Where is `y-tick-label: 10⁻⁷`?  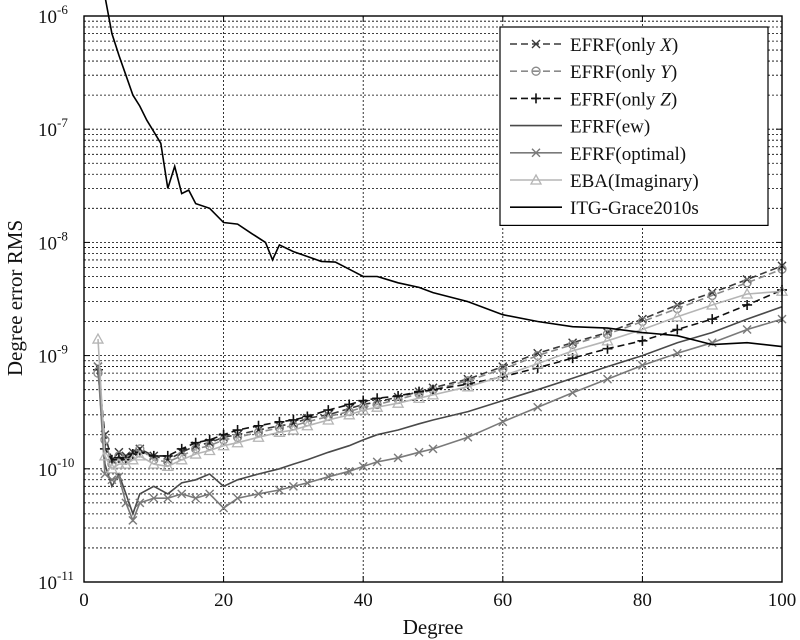 y-tick-label: 10⁻⁷ is located at coordinates (53, 128).